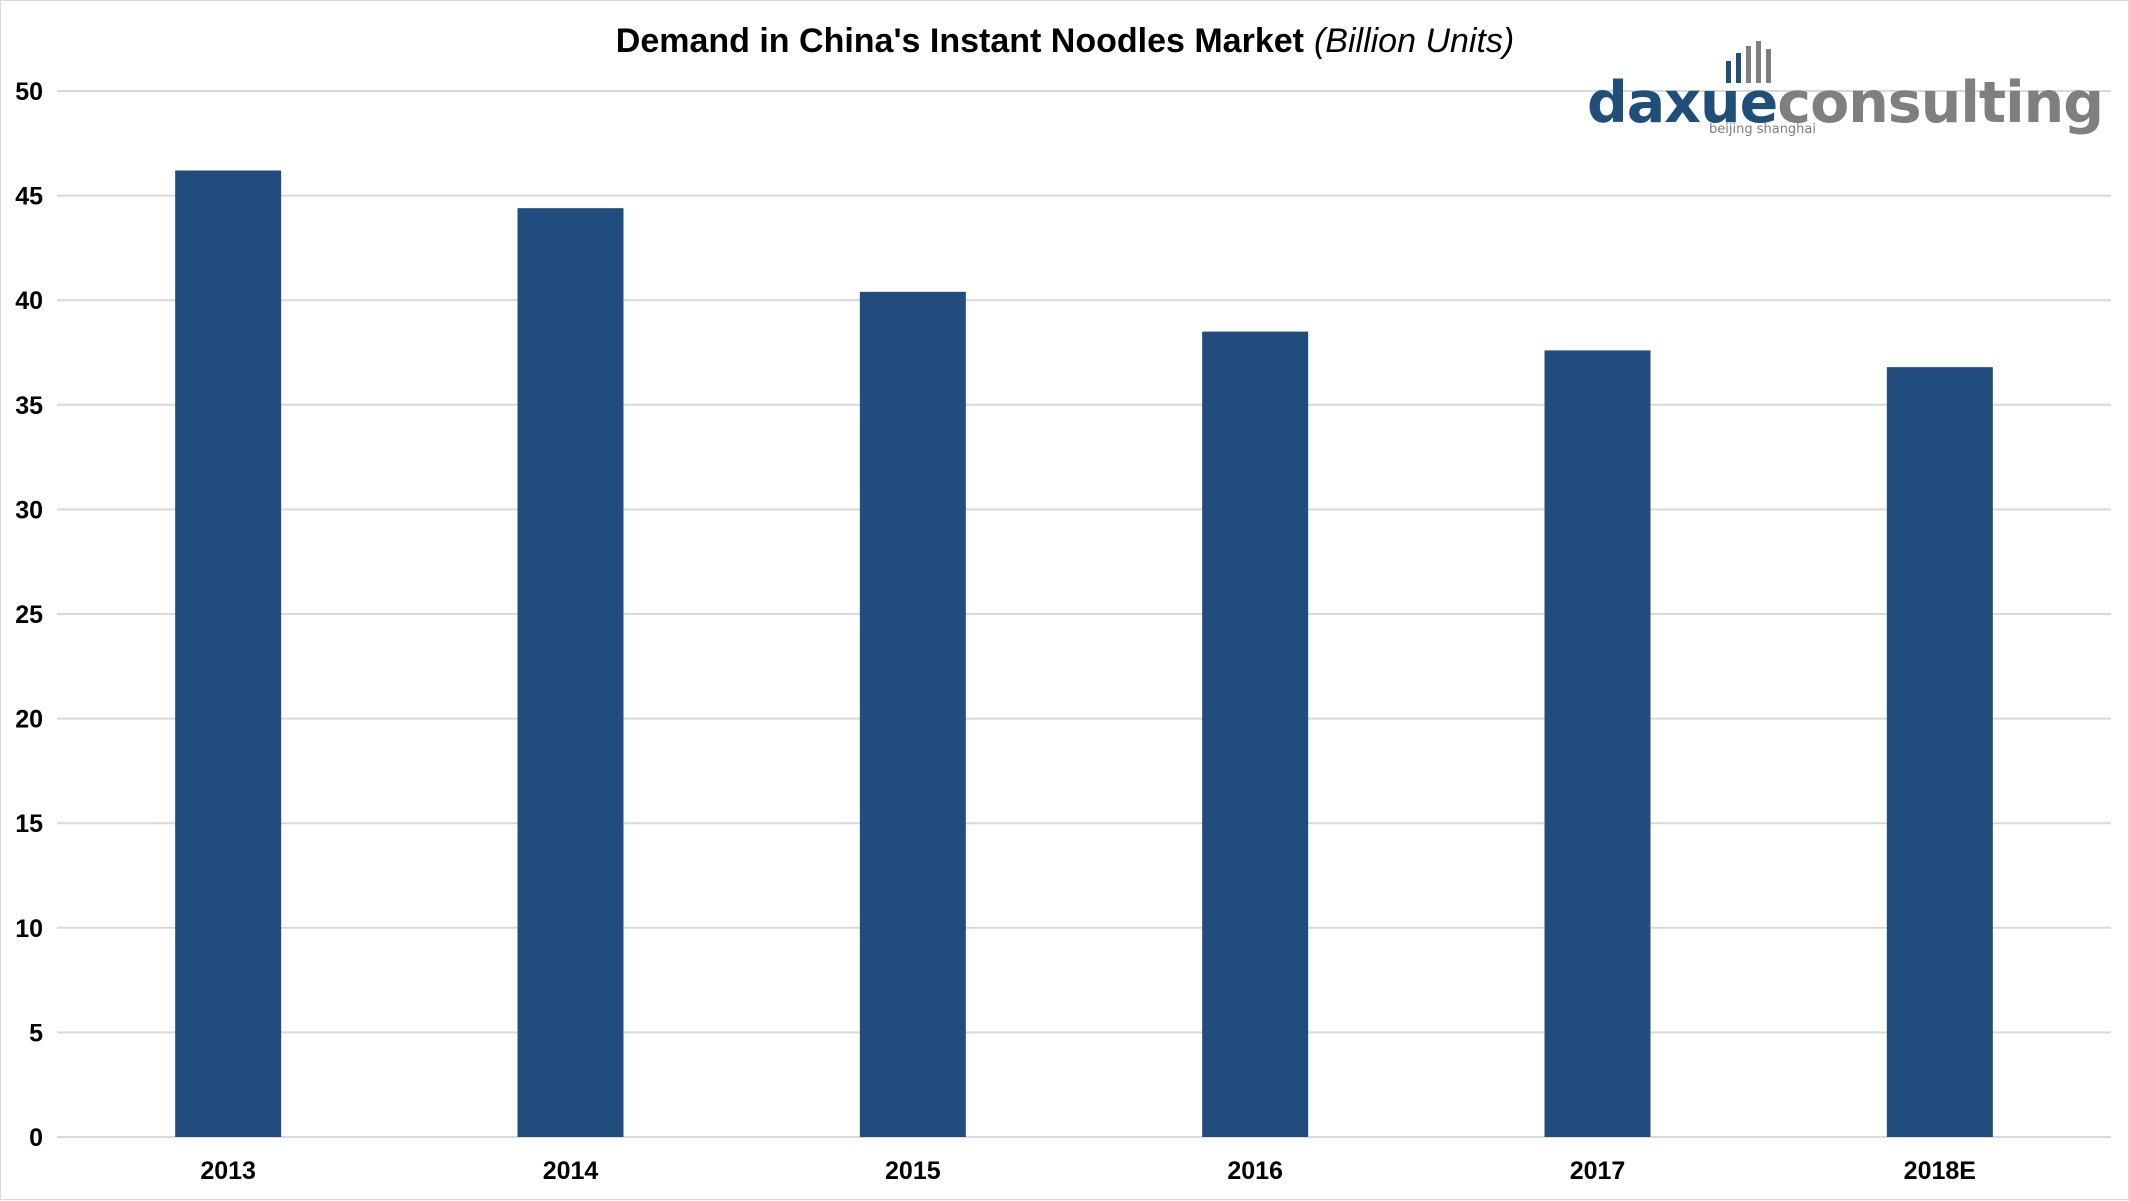  What do you see at coordinates (36, 1138) in the screenshot?
I see `y-tick-label: 0` at bounding box center [36, 1138].